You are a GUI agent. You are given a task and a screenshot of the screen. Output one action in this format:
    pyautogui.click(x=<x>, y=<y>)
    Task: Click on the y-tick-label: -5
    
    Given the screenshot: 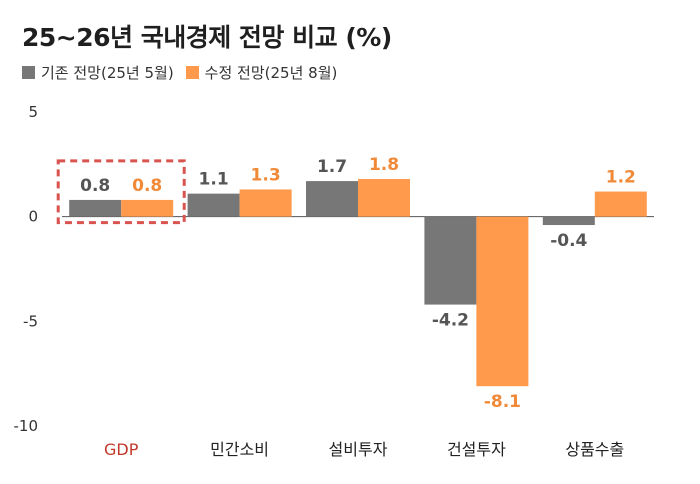 What is the action you would take?
    pyautogui.click(x=30, y=321)
    